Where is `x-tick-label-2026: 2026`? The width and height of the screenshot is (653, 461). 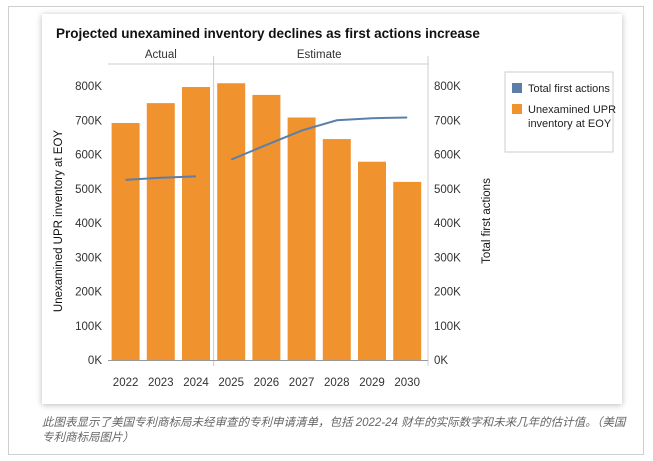
x-tick-label-2026: 2026 is located at coordinates (267, 383).